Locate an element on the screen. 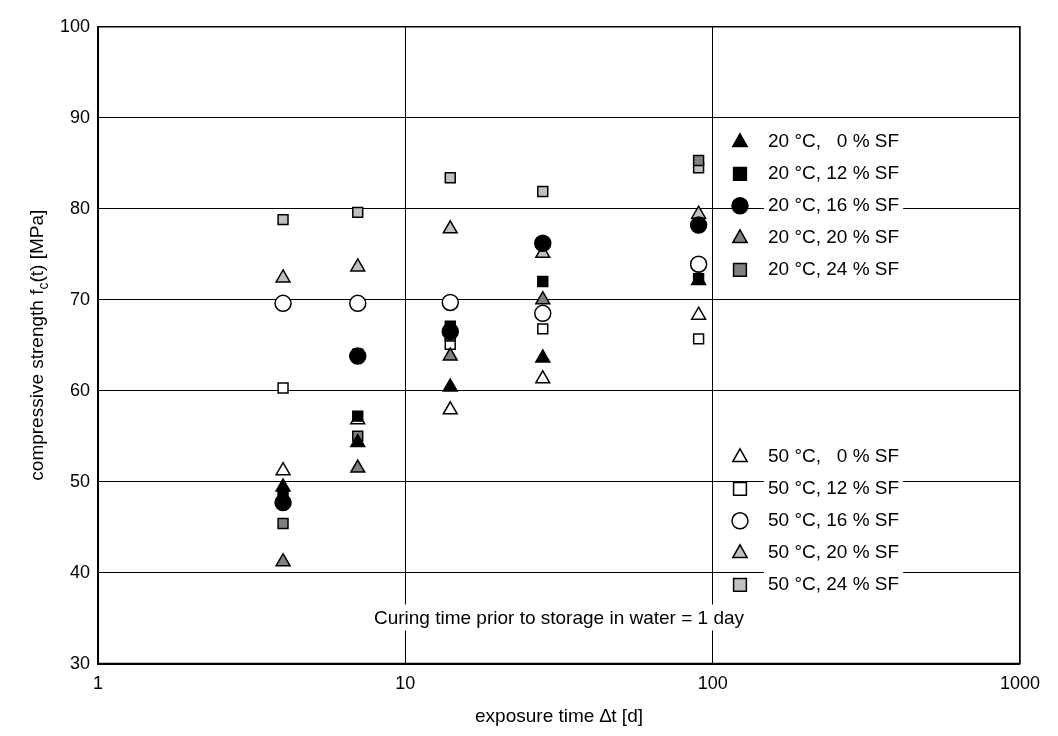 Image resolution: width=1058 pixels, height=736 pixels. y-tick-label: 30 is located at coordinates (80, 662).